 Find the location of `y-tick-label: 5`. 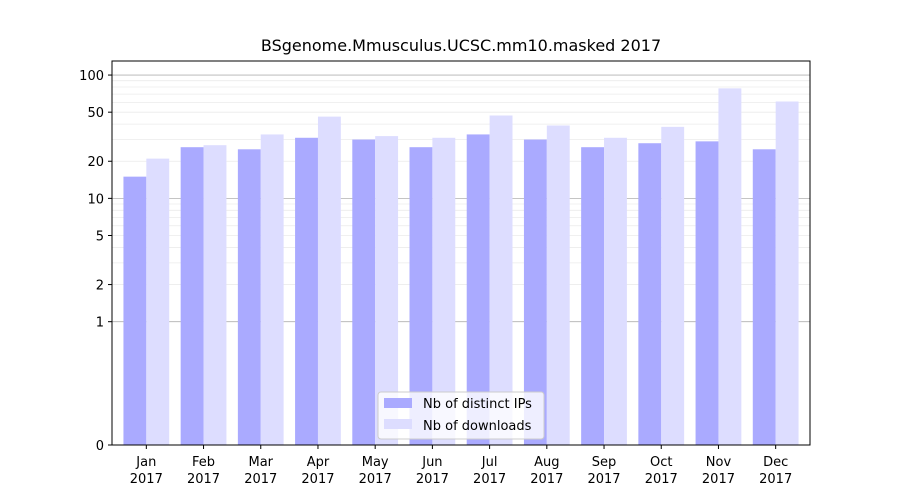

y-tick-label: 5 is located at coordinates (100, 236).